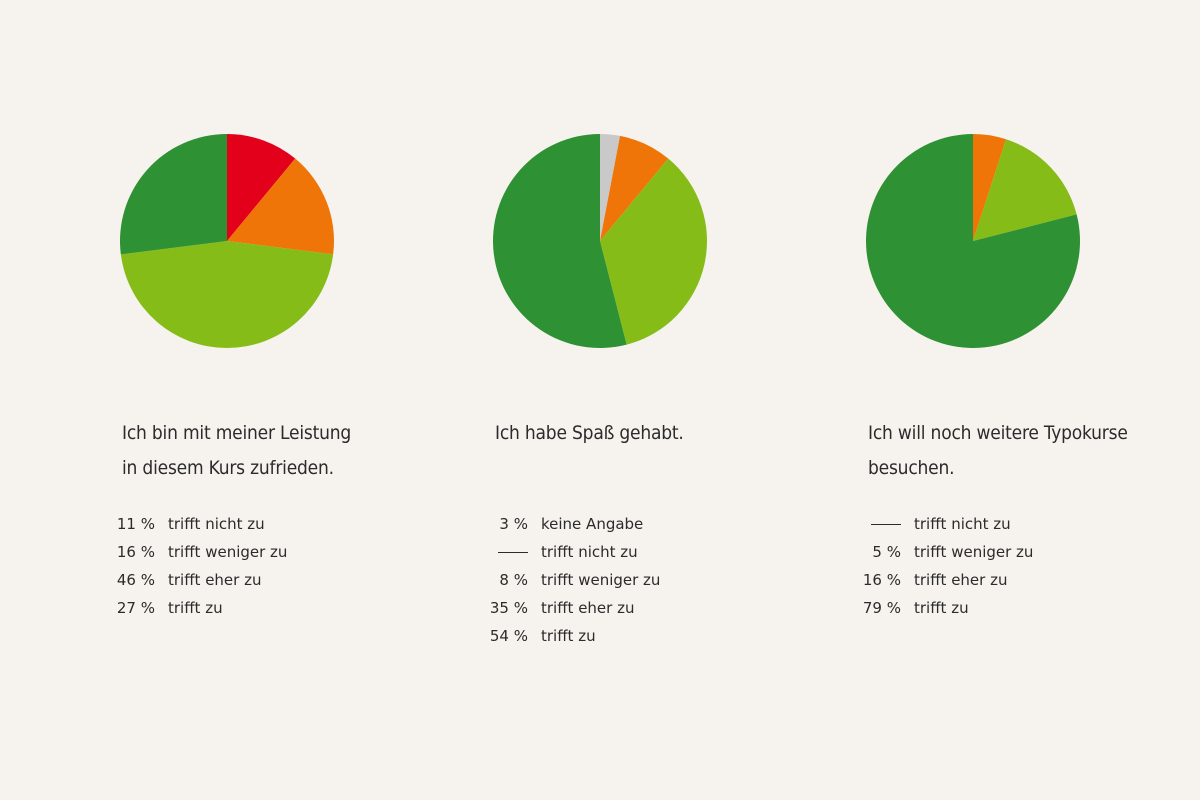  What do you see at coordinates (135, 524) in the screenshot?
I see `legend-value: 11 %` at bounding box center [135, 524].